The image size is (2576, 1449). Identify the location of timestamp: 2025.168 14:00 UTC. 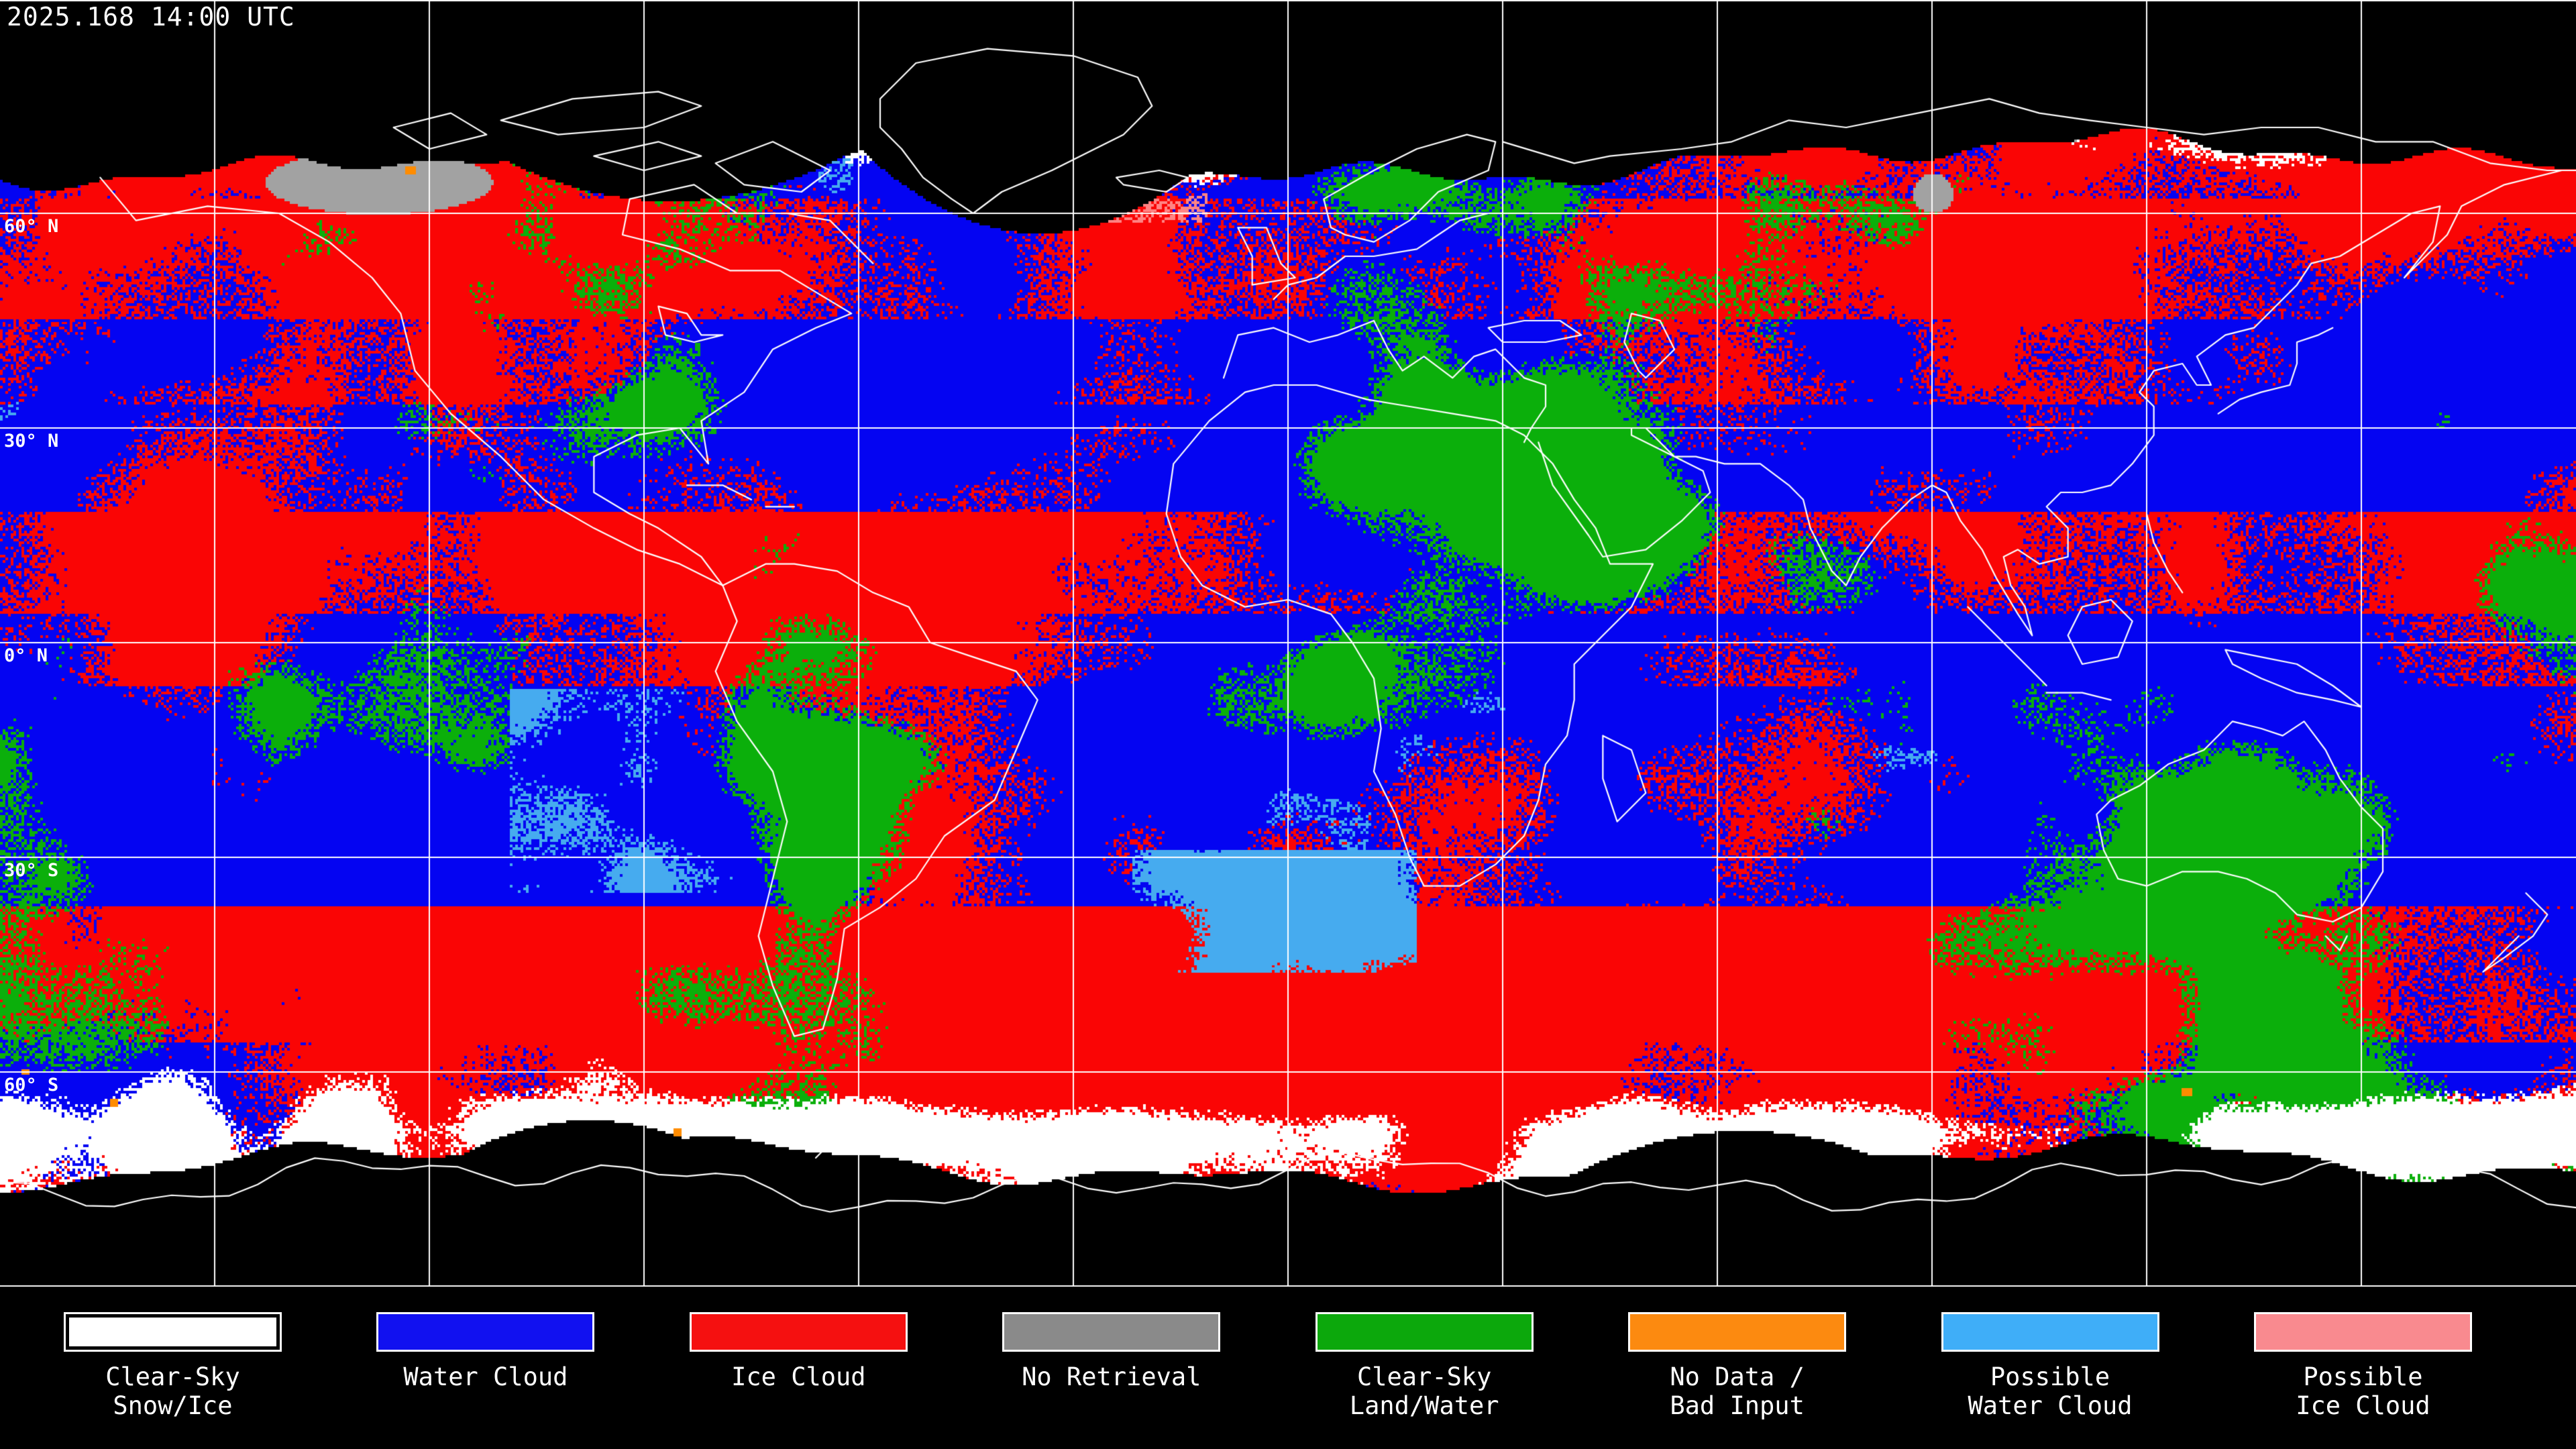
(151, 17).